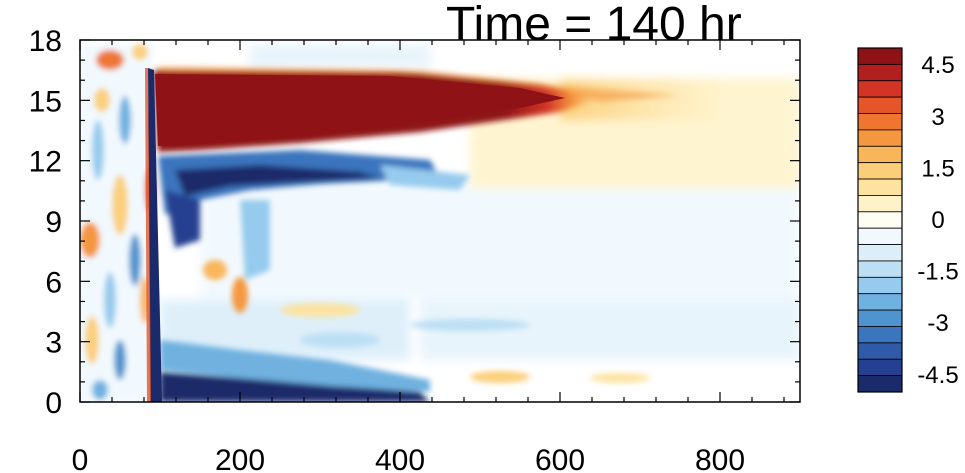 The width and height of the screenshot is (965, 473). Describe the element at coordinates (720, 458) in the screenshot. I see `x-tick-label: 800` at that location.